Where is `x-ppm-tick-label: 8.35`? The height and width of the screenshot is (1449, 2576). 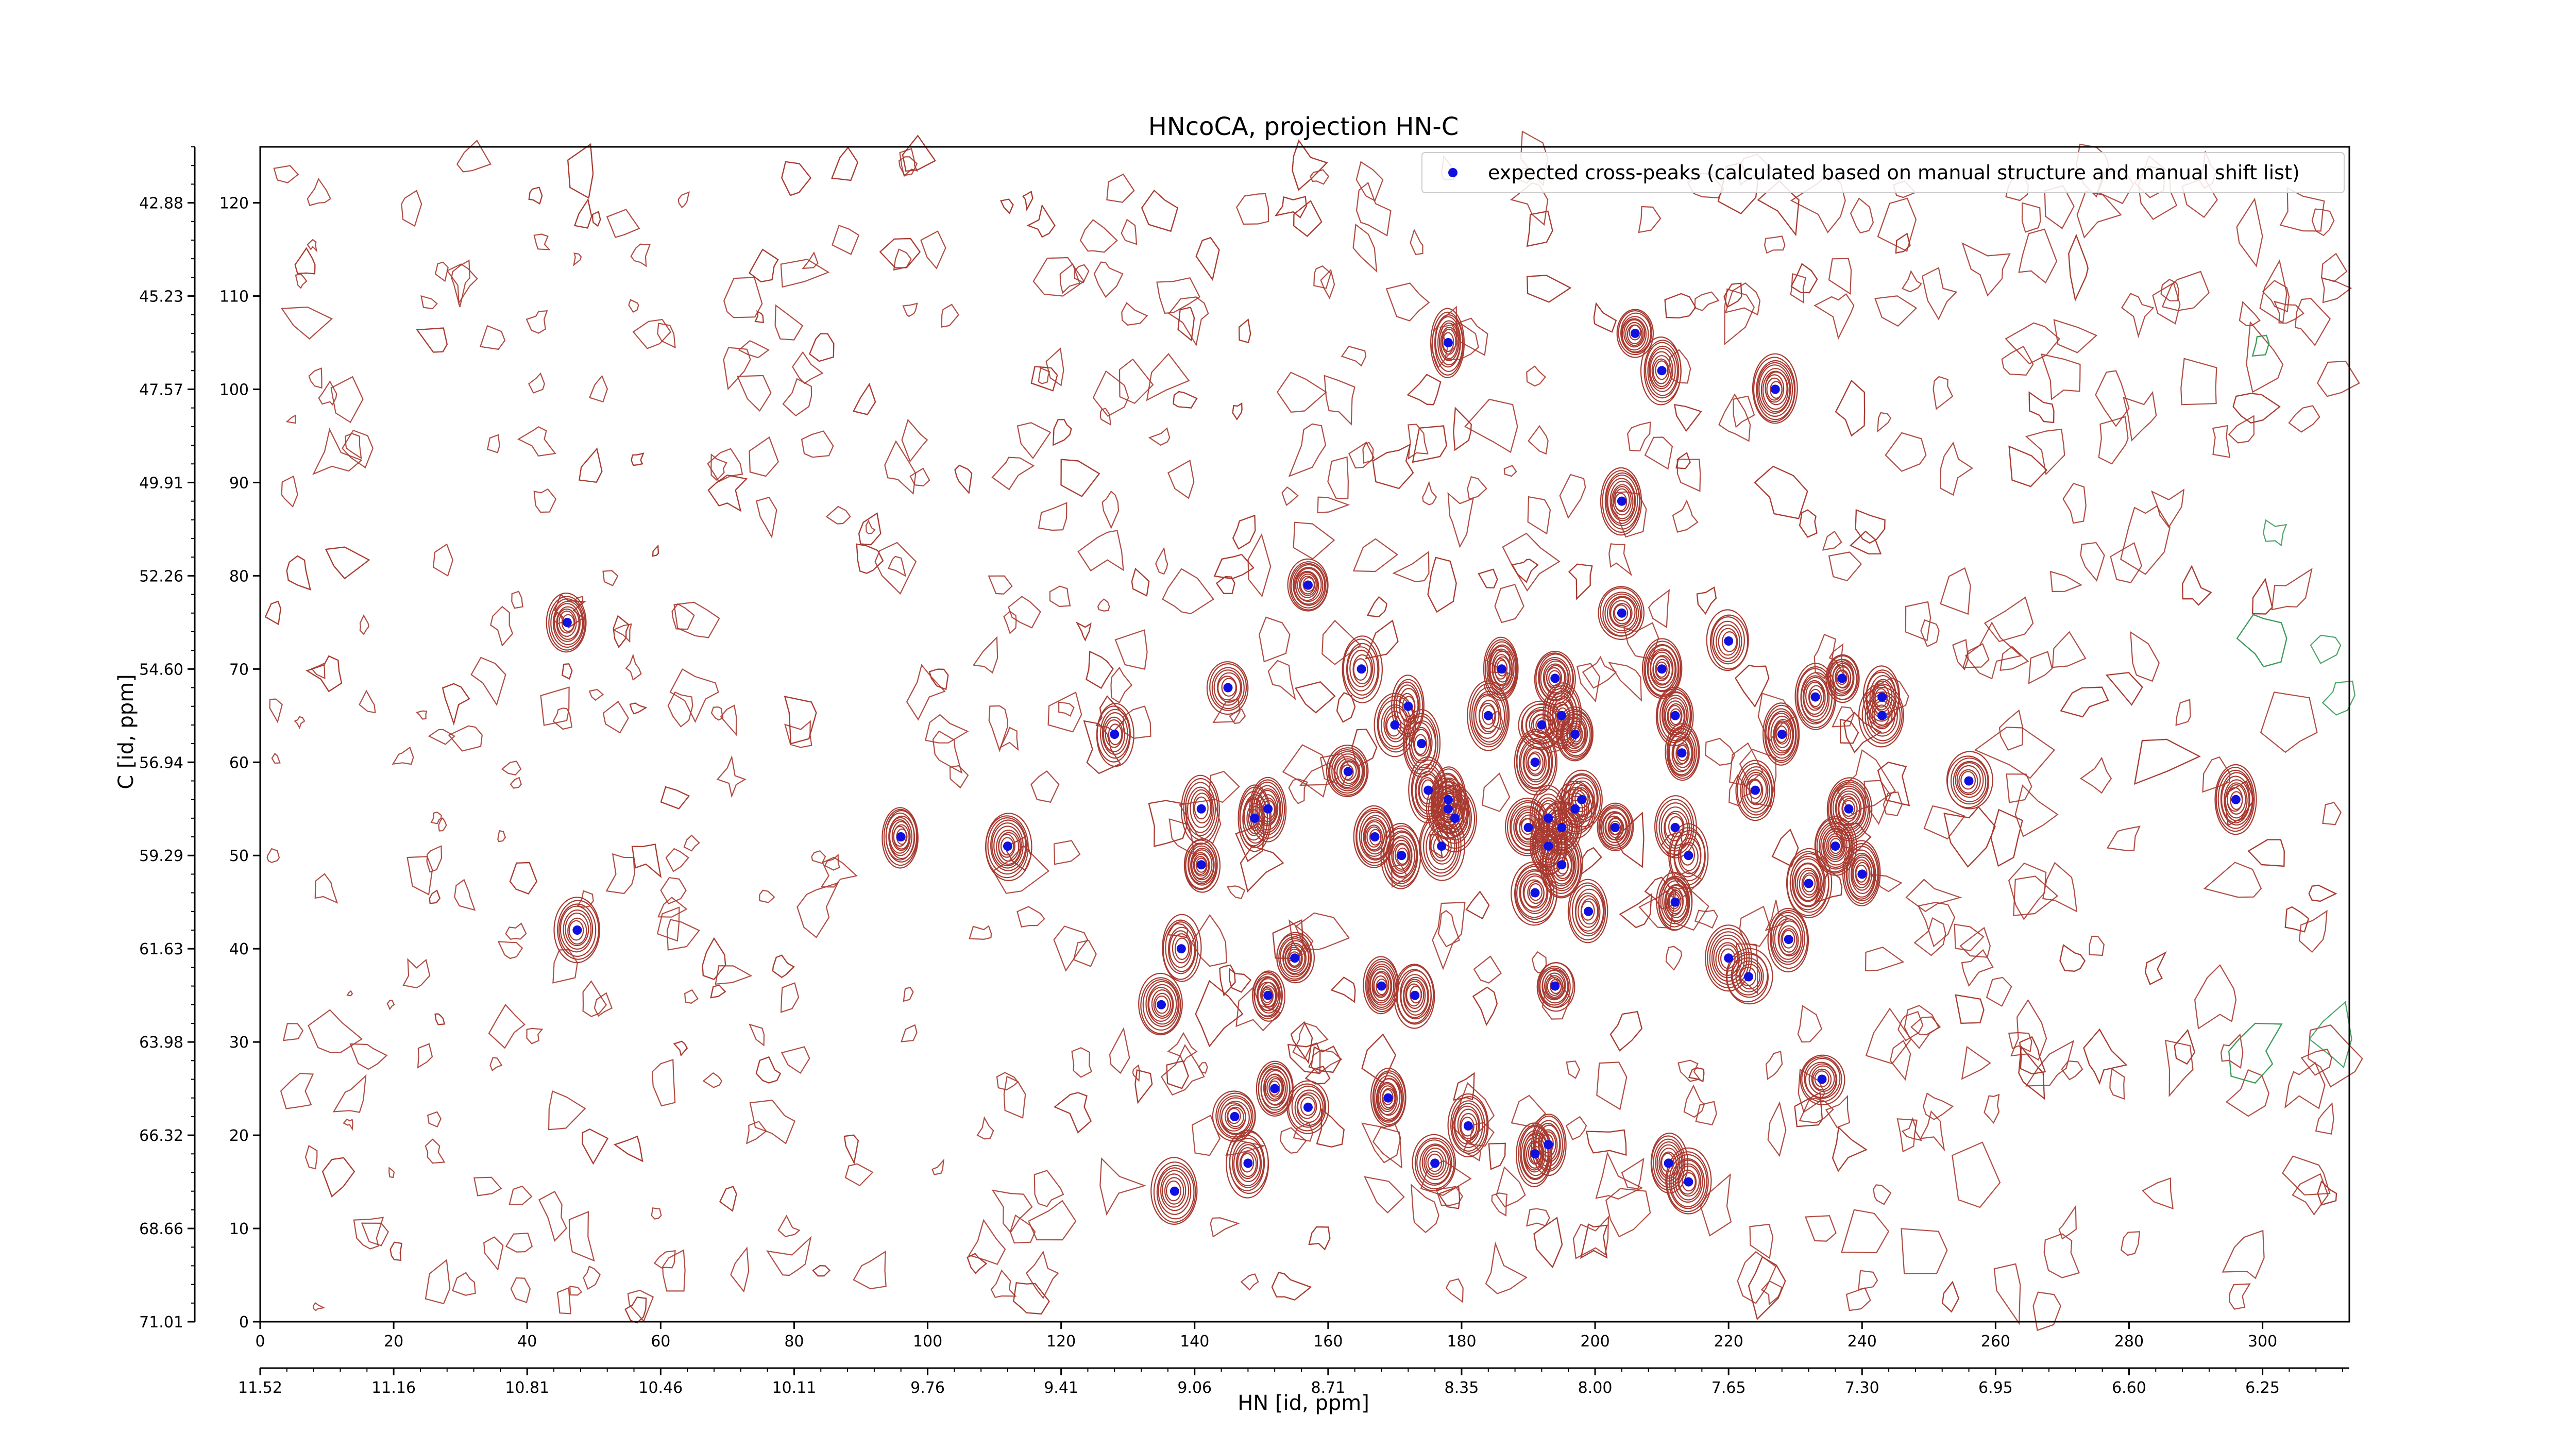 x-ppm-tick-label: 8.35 is located at coordinates (1462, 1388).